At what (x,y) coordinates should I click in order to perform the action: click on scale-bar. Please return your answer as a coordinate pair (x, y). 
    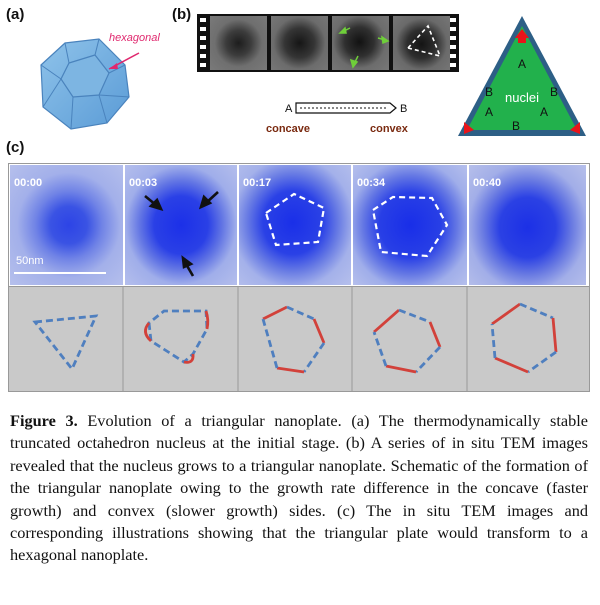
    Looking at the image, I should click on (60, 273).